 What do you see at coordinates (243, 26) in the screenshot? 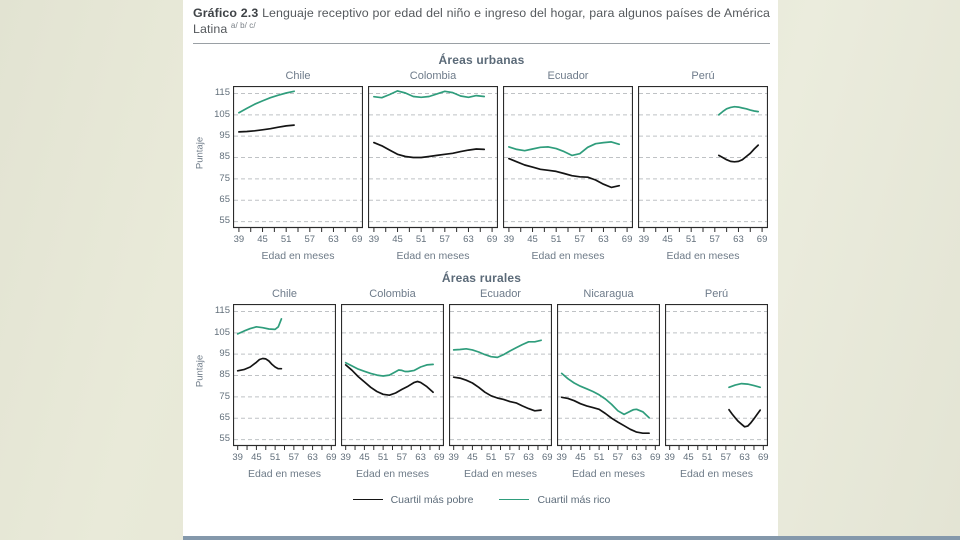
I see `figure-footnote-marks: a/ b/ c/` at bounding box center [243, 26].